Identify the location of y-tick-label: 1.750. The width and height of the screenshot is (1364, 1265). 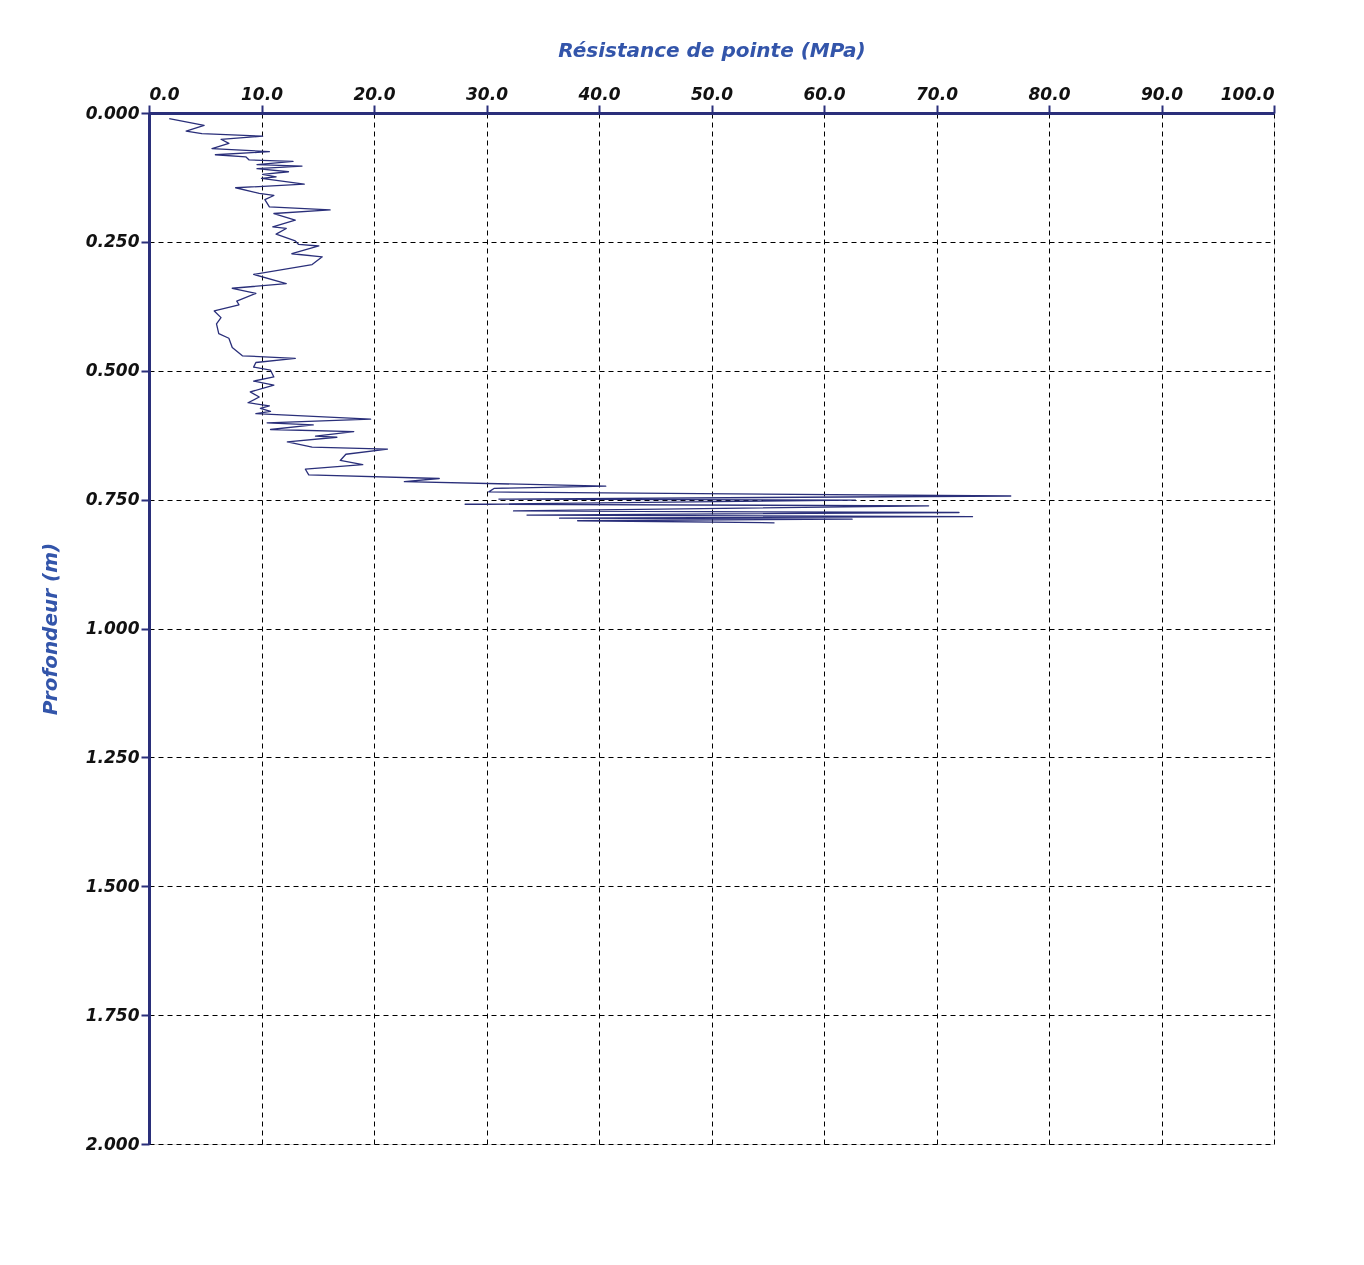
(112, 1014).